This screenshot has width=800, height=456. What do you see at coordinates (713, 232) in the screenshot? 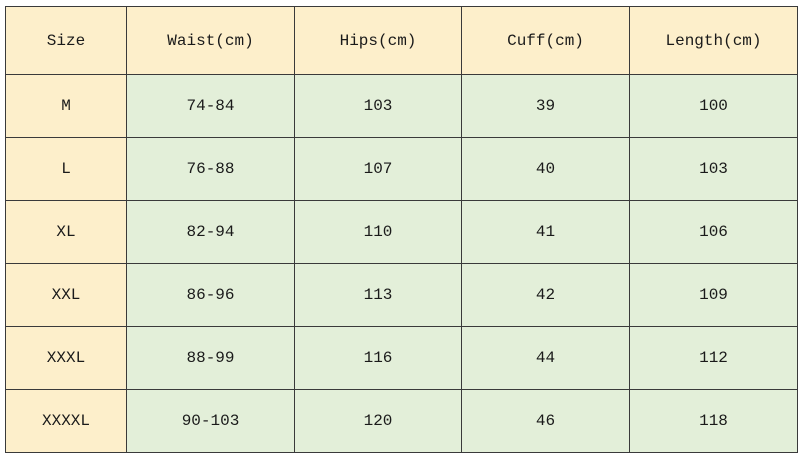
I see `value-cell: 106` at bounding box center [713, 232].